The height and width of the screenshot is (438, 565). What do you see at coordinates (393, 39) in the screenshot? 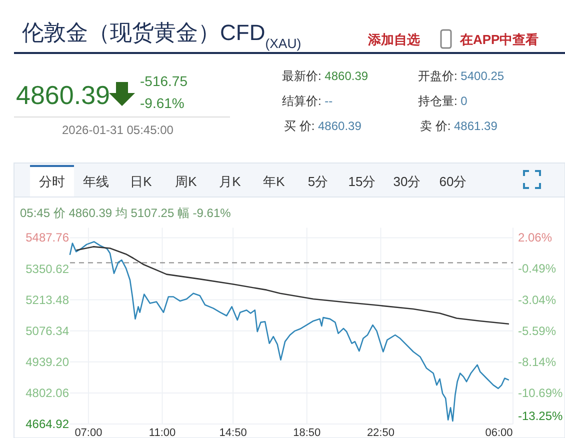
I see `text: 添加自选` at bounding box center [393, 39].